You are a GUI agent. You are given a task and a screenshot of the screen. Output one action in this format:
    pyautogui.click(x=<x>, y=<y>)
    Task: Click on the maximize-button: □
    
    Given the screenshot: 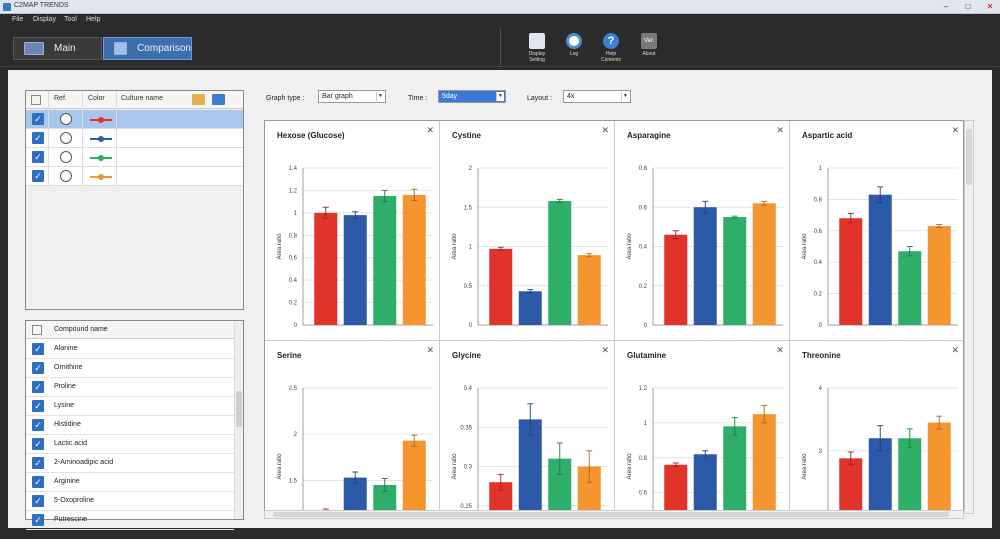 What is the action you would take?
    pyautogui.click(x=968, y=6)
    